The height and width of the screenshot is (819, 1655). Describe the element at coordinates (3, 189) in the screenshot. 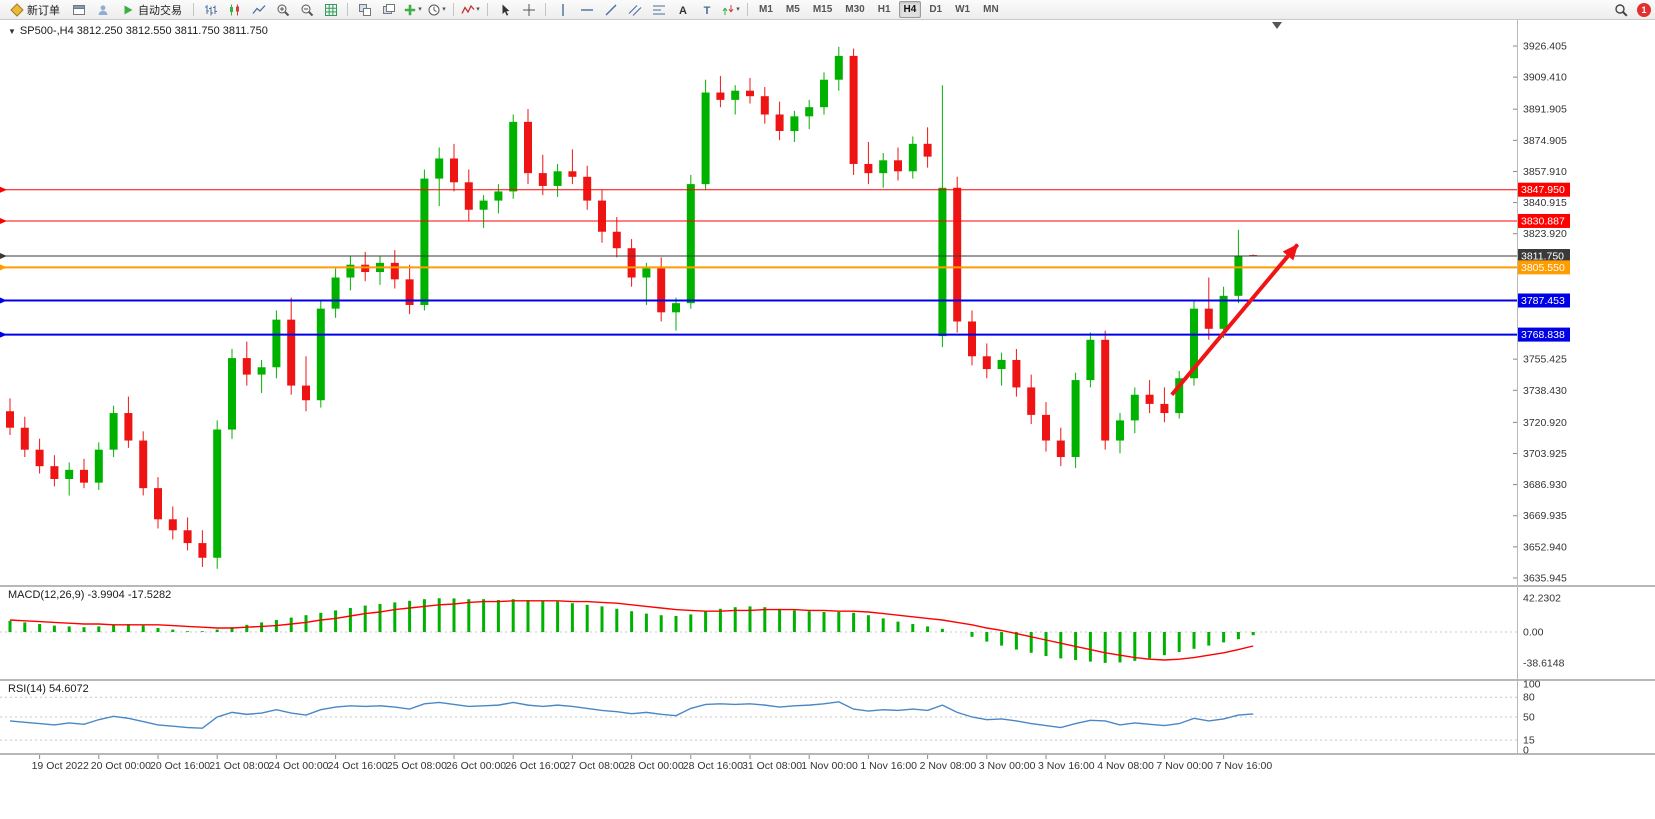

I see `resistance-left-marker` at that location.